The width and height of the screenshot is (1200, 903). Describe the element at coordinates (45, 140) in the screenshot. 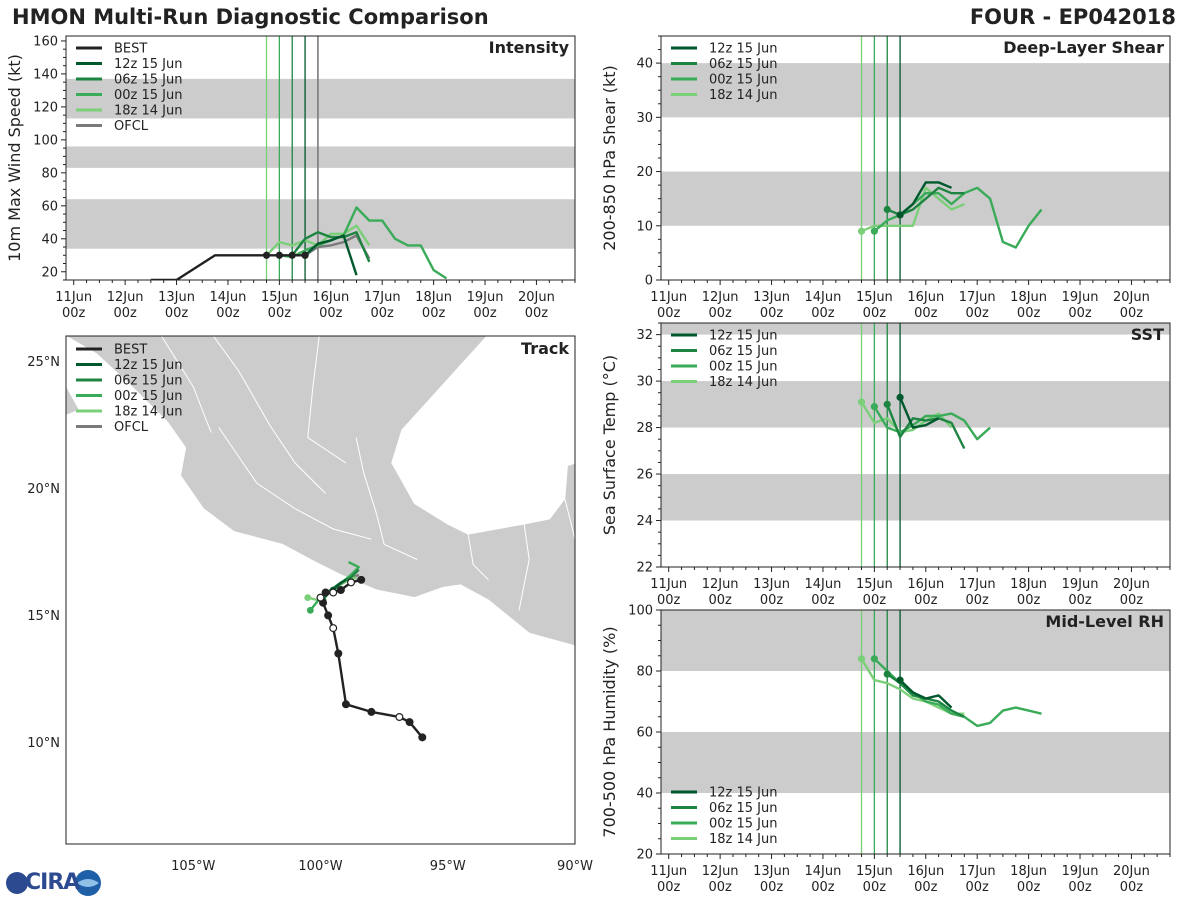

I see `ytick-label: 100` at that location.